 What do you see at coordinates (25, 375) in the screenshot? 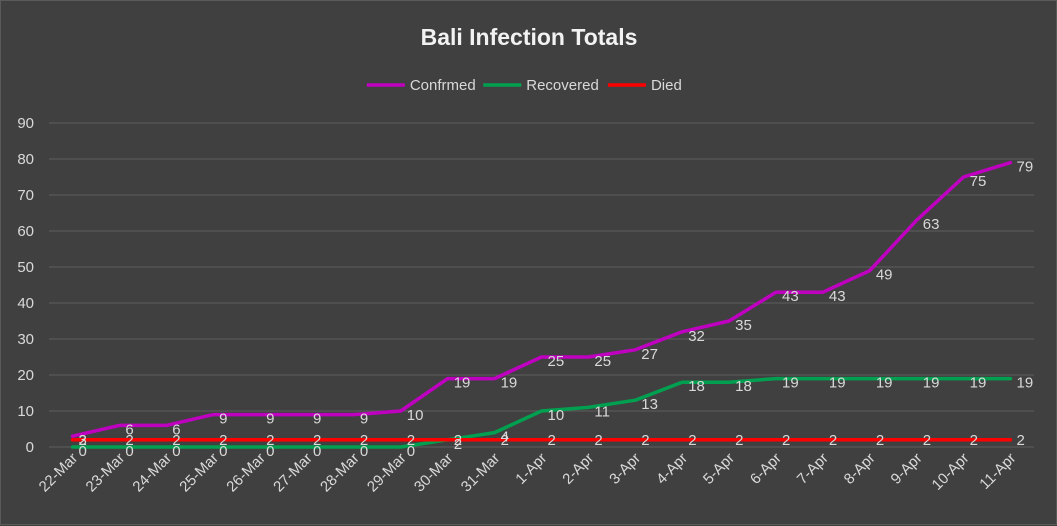
I see `y-tick-label: 20` at bounding box center [25, 375].